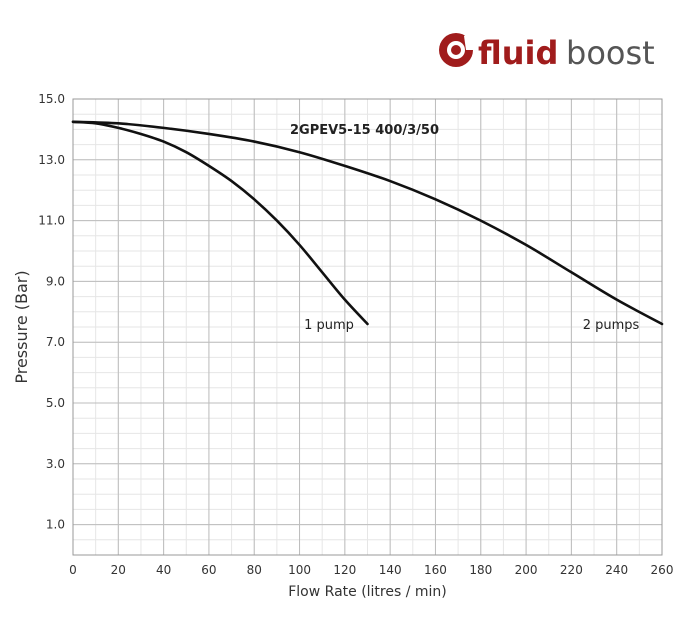 Image resolution: width=681 pixels, height=642 pixels. I want to click on y-axis-ticks: 1.0 3.0 5.0 7.0 9.0 11.0 13.0 15.0, so click(51, 312).